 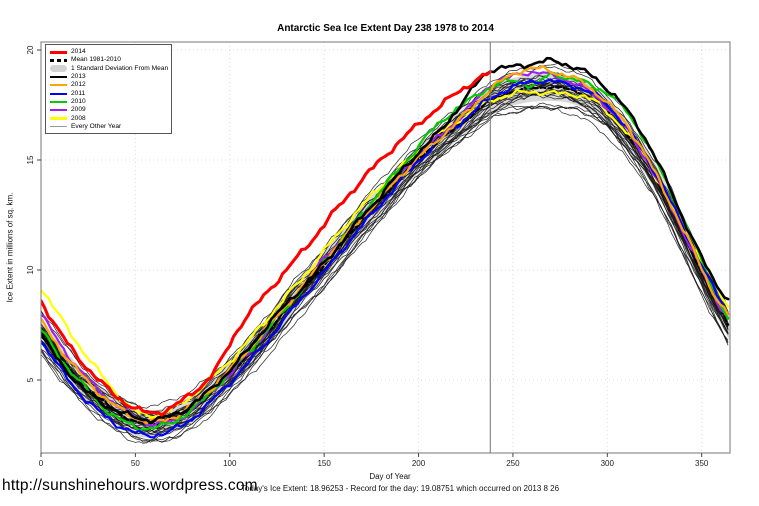 What do you see at coordinates (30, 269) in the screenshot?
I see `y-tick-label: 10` at bounding box center [30, 269].